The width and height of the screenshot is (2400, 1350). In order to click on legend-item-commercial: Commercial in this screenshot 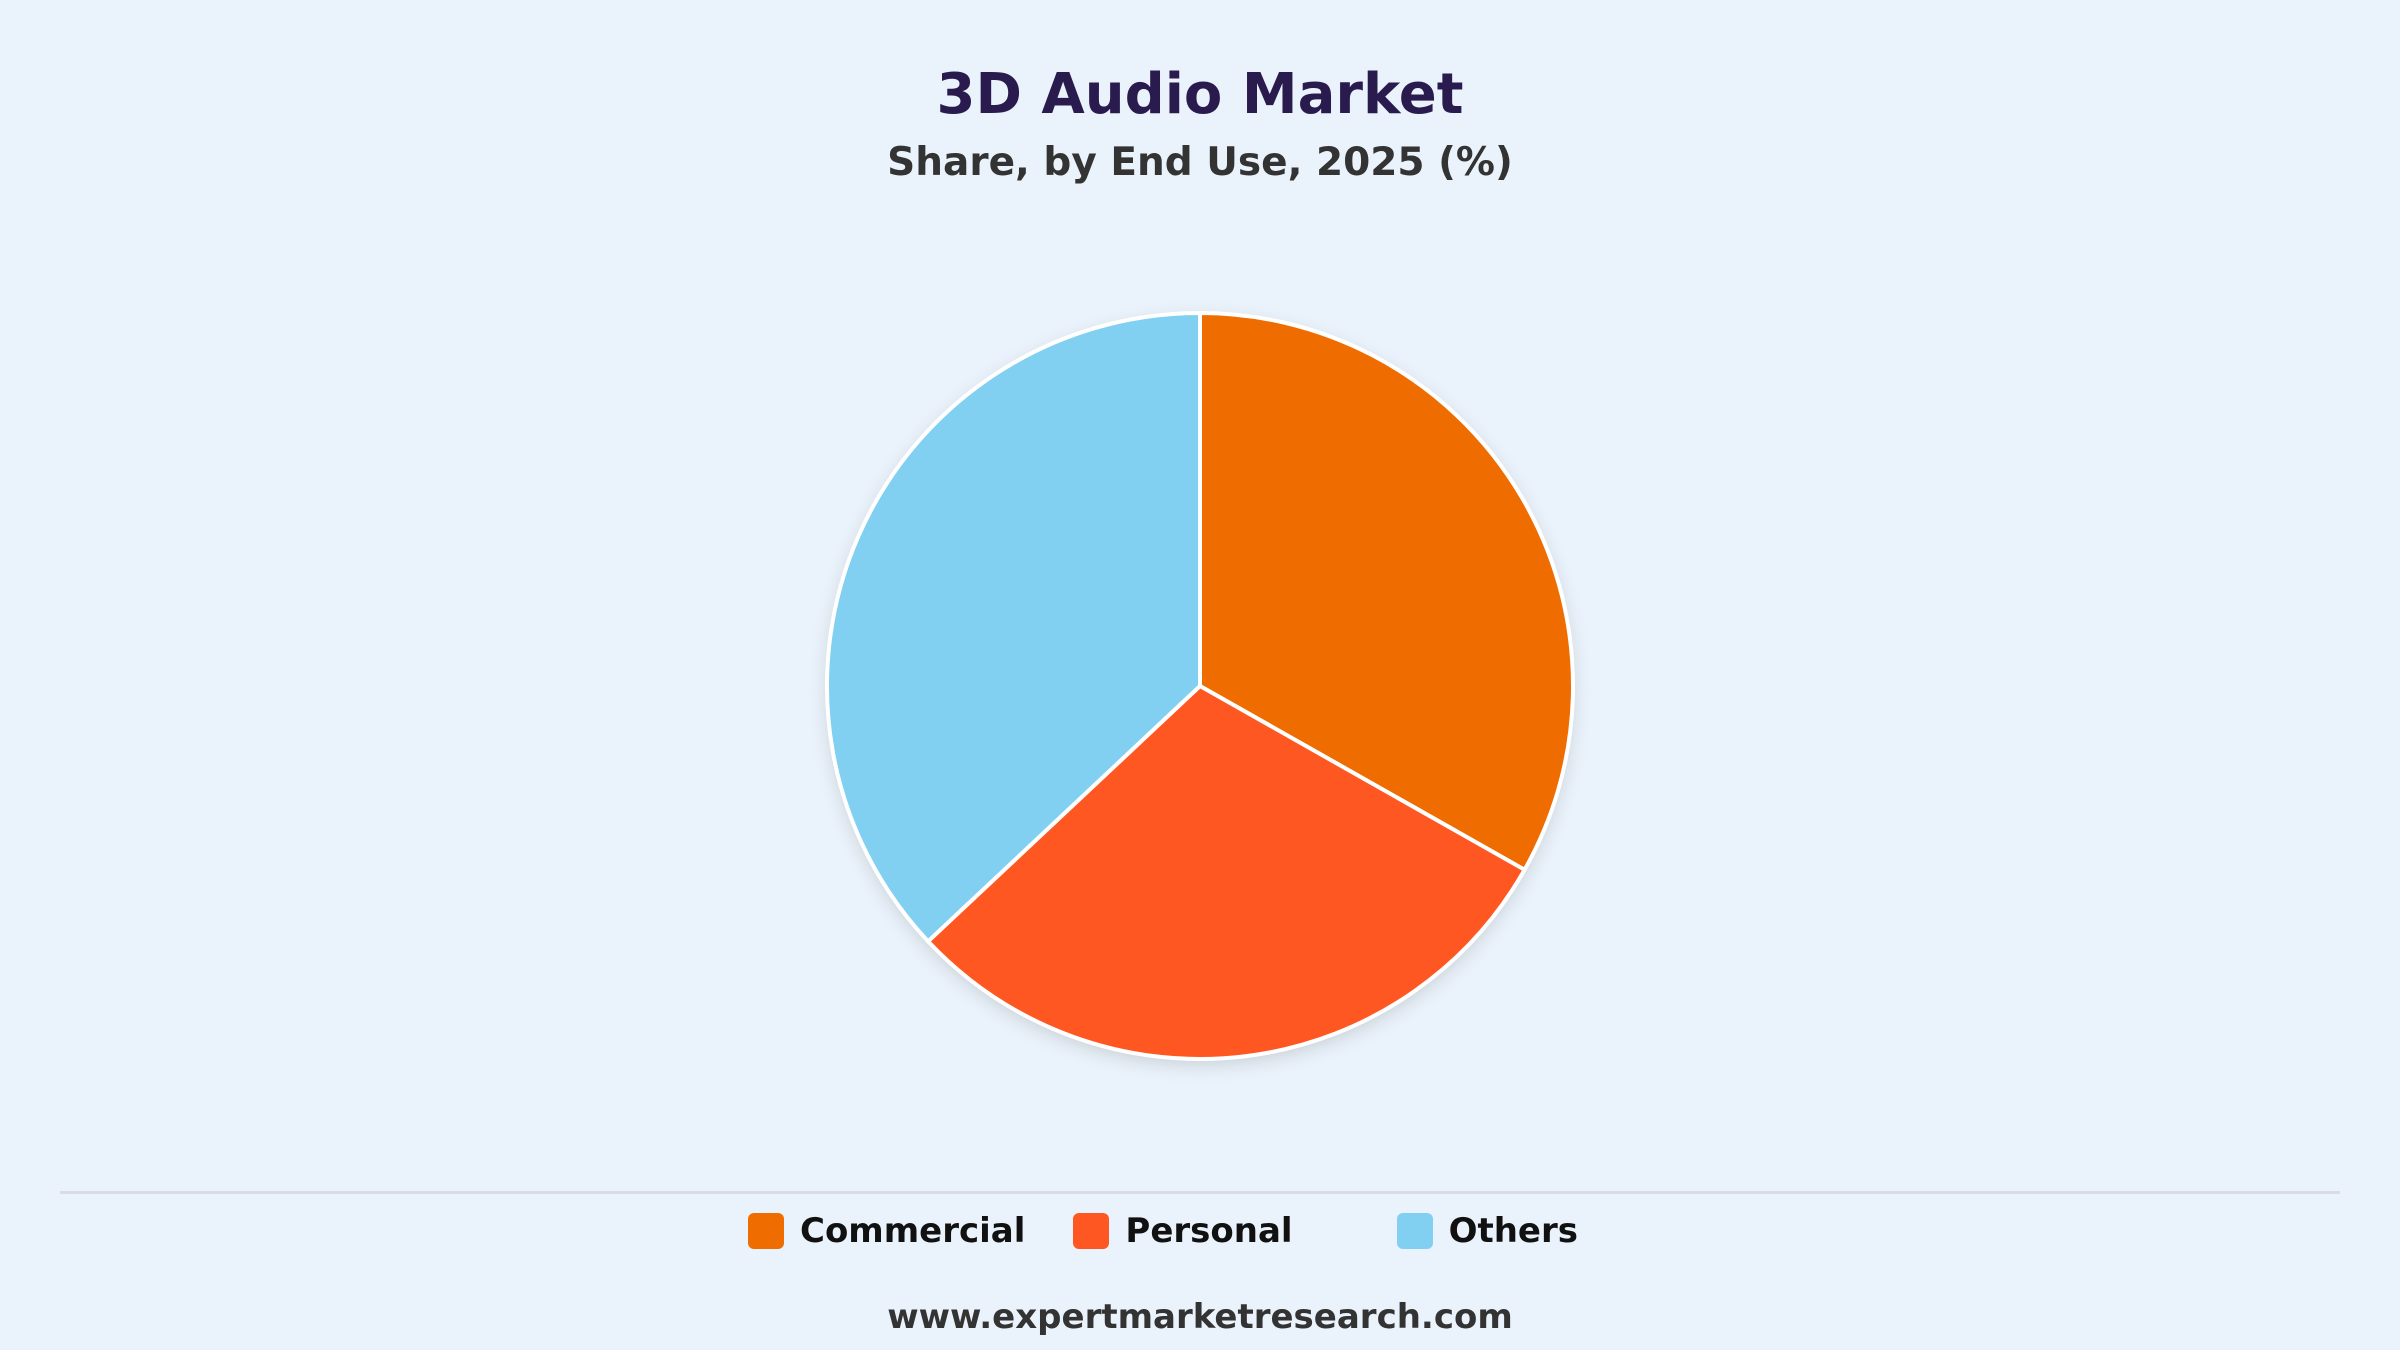, I will do `click(886, 1231)`.